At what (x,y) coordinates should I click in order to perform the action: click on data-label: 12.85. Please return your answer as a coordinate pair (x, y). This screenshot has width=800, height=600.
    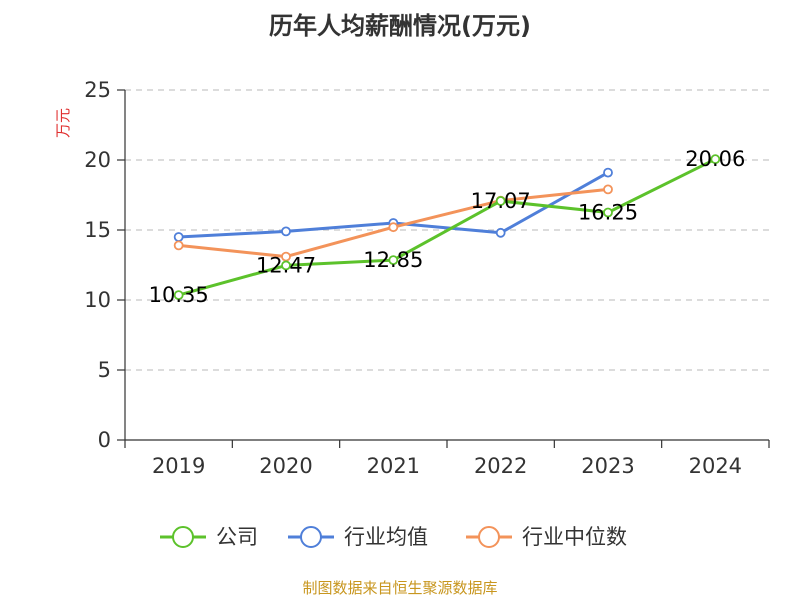
    Looking at the image, I should click on (393, 260).